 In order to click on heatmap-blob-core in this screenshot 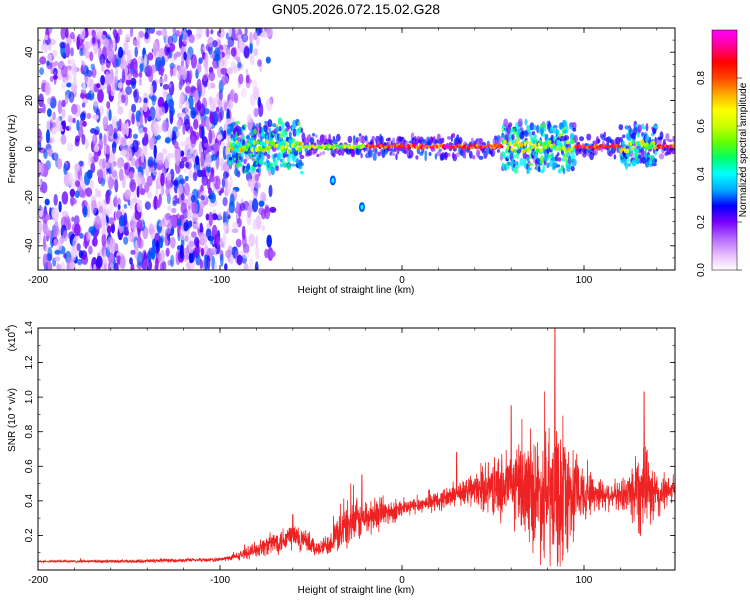, I will do `click(362, 207)`.